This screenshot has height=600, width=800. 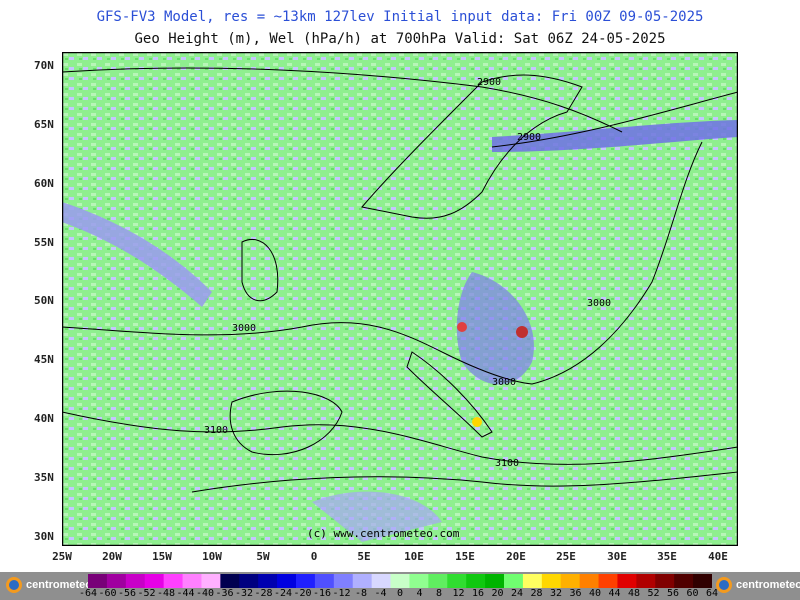 What do you see at coordinates (205, 593) in the screenshot?
I see `colorbar-label: -40` at bounding box center [205, 593].